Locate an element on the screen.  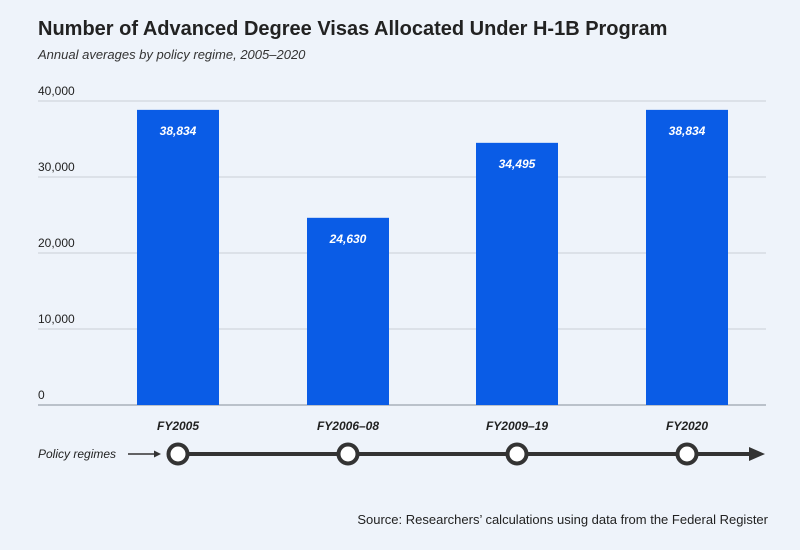
y-tick-label: 30,000 is located at coordinates (56, 167).